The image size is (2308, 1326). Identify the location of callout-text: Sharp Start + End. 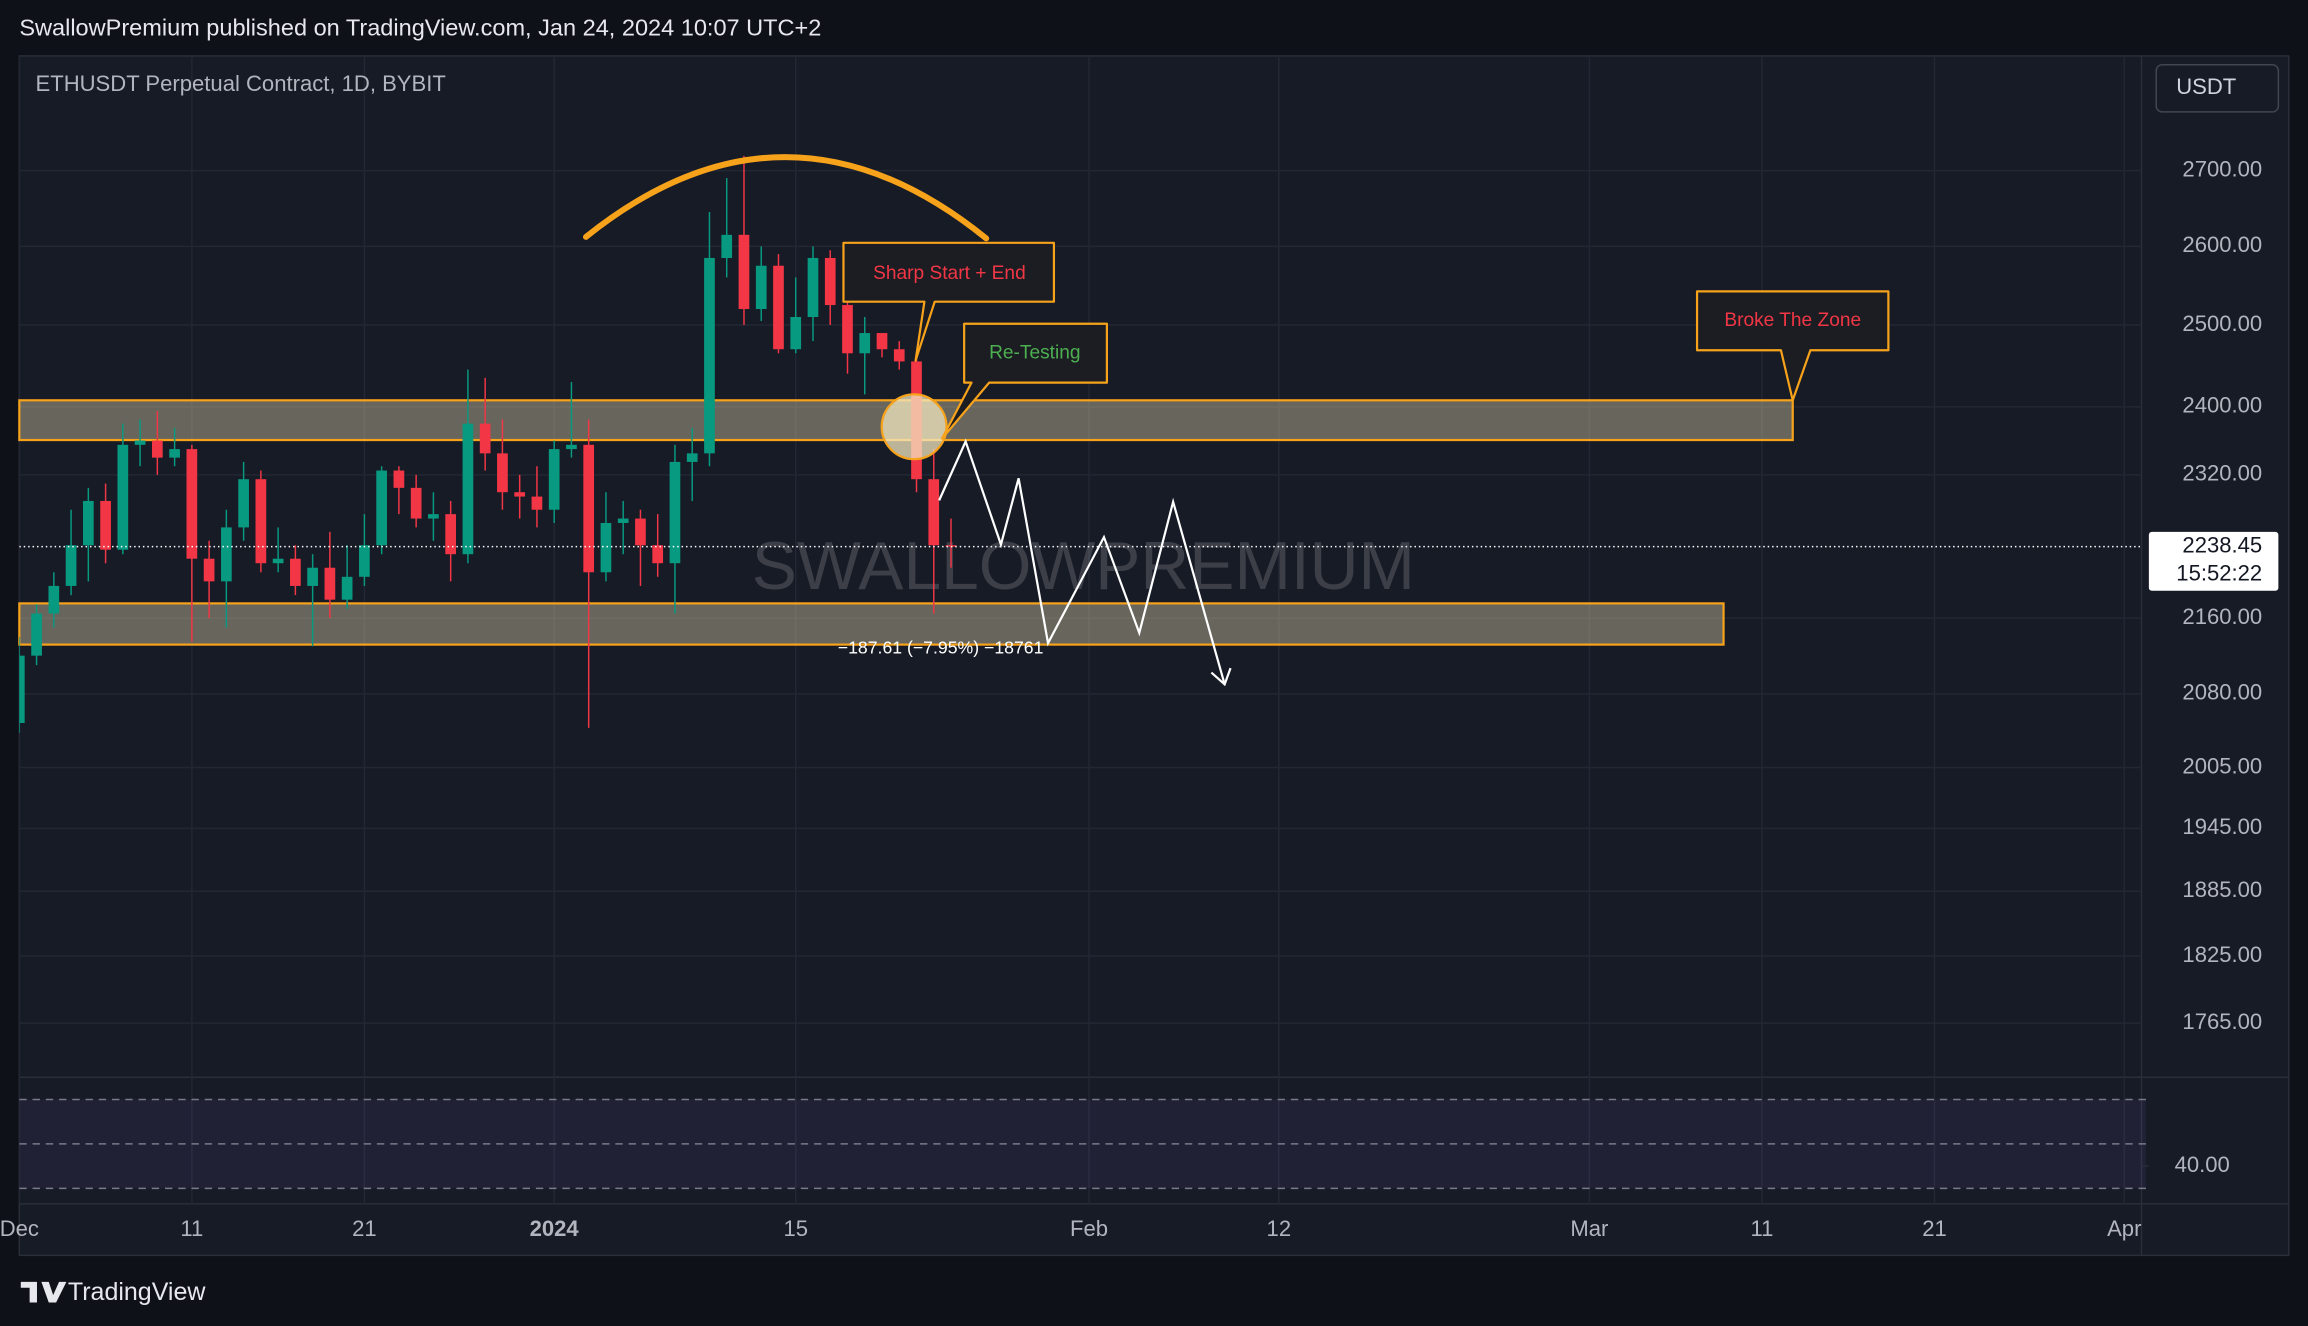
(949, 273).